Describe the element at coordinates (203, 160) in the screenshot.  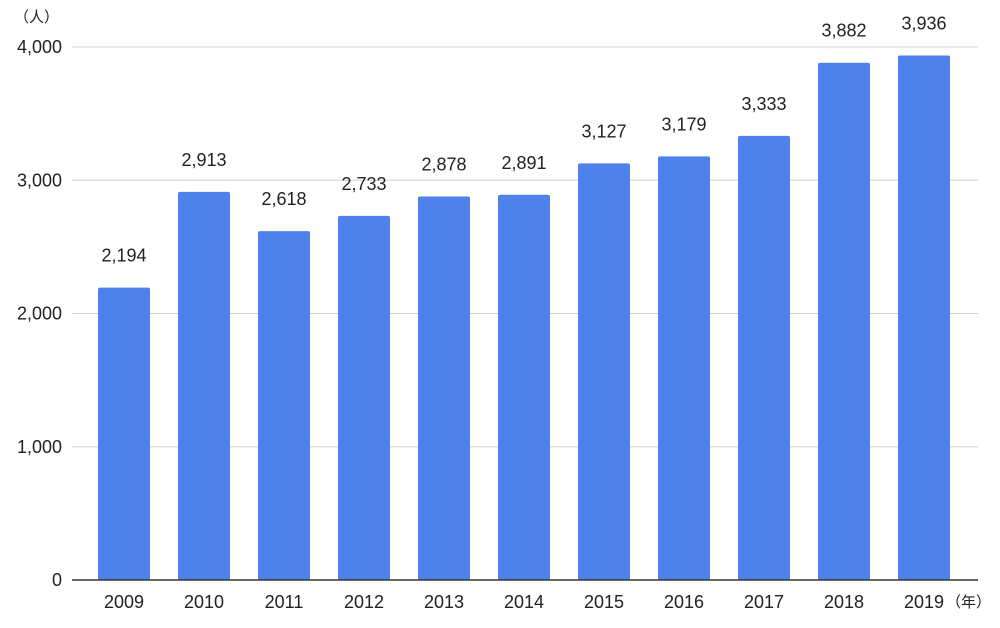
I see `data-label: 2,913` at that location.